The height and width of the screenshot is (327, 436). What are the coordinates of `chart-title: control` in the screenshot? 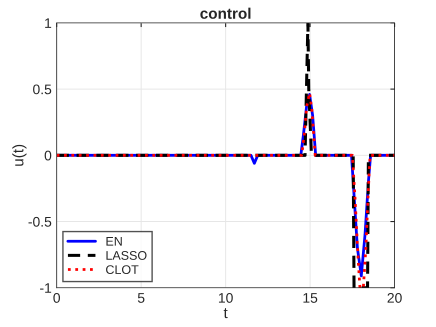 It's located at (225, 13).